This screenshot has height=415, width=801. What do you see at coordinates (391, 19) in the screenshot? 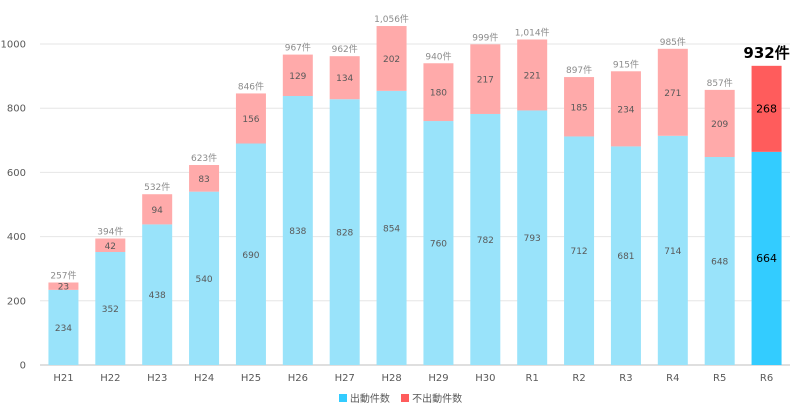
I see `bar-total-label: 1,056件` at bounding box center [391, 19].